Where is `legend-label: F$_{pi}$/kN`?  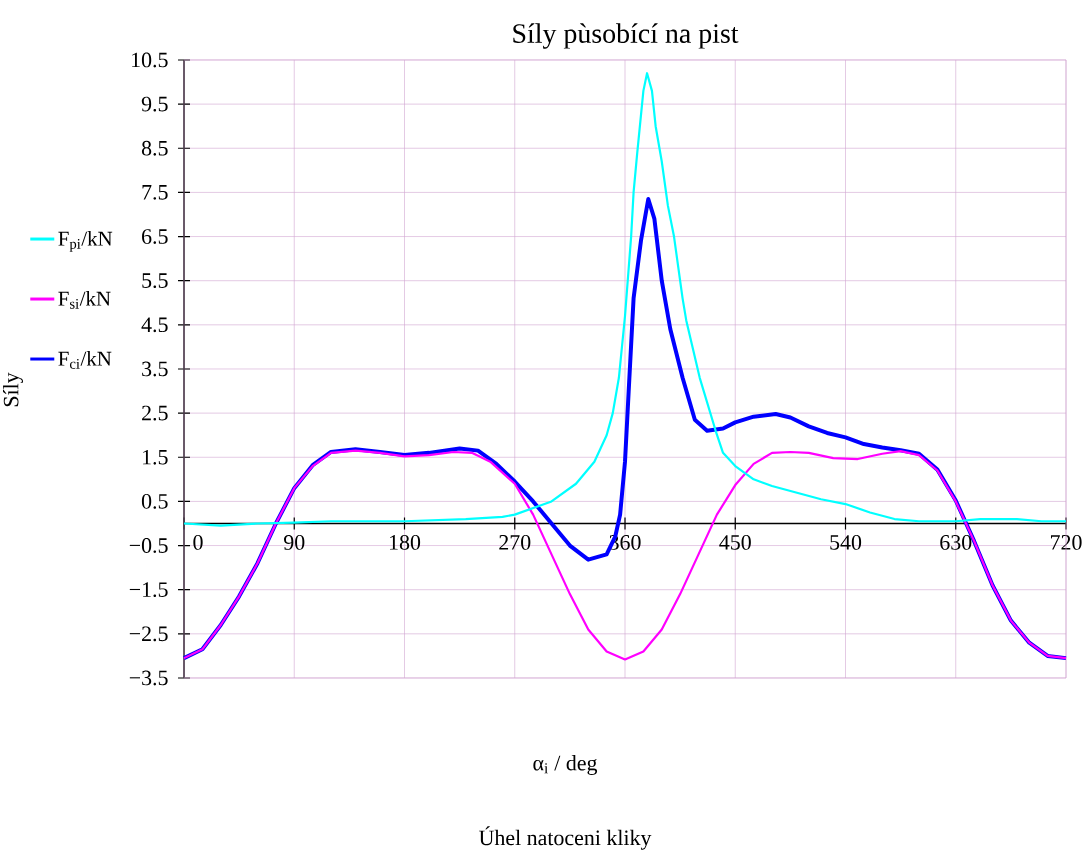 legend-label: F$_{pi}$/kN is located at coordinates (85, 241).